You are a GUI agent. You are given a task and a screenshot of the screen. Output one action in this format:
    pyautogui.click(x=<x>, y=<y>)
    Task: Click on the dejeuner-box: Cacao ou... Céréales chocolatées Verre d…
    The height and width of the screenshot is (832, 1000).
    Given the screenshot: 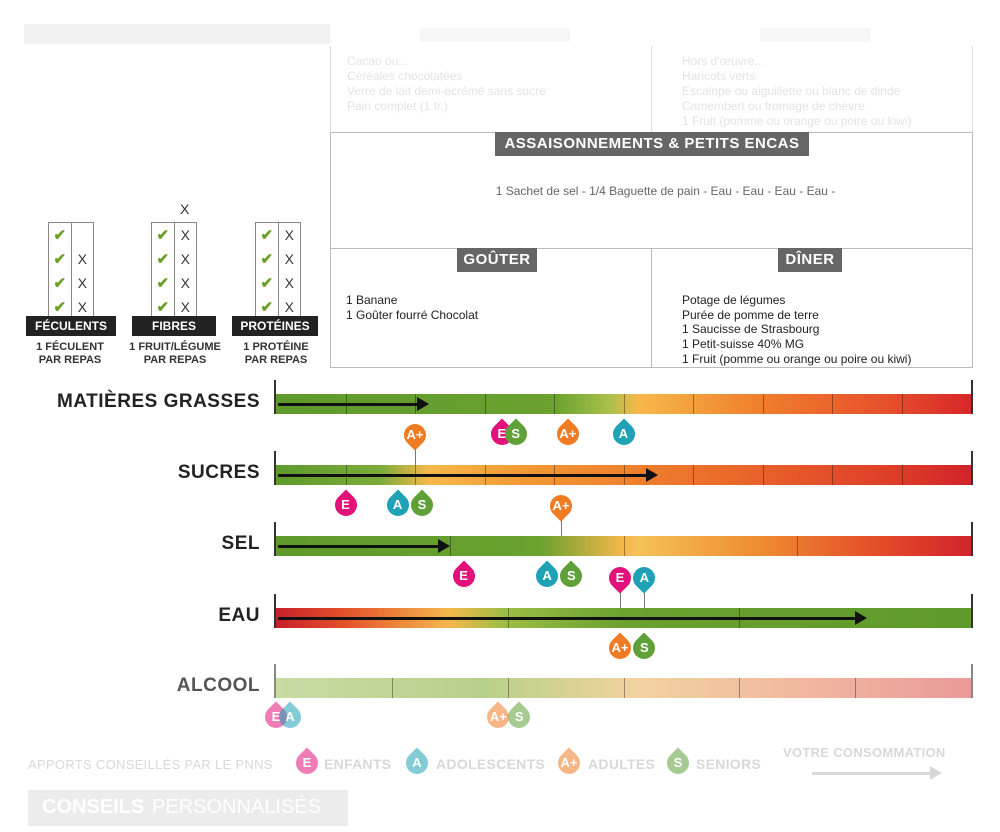 What is the action you would take?
    pyautogui.click(x=491, y=89)
    